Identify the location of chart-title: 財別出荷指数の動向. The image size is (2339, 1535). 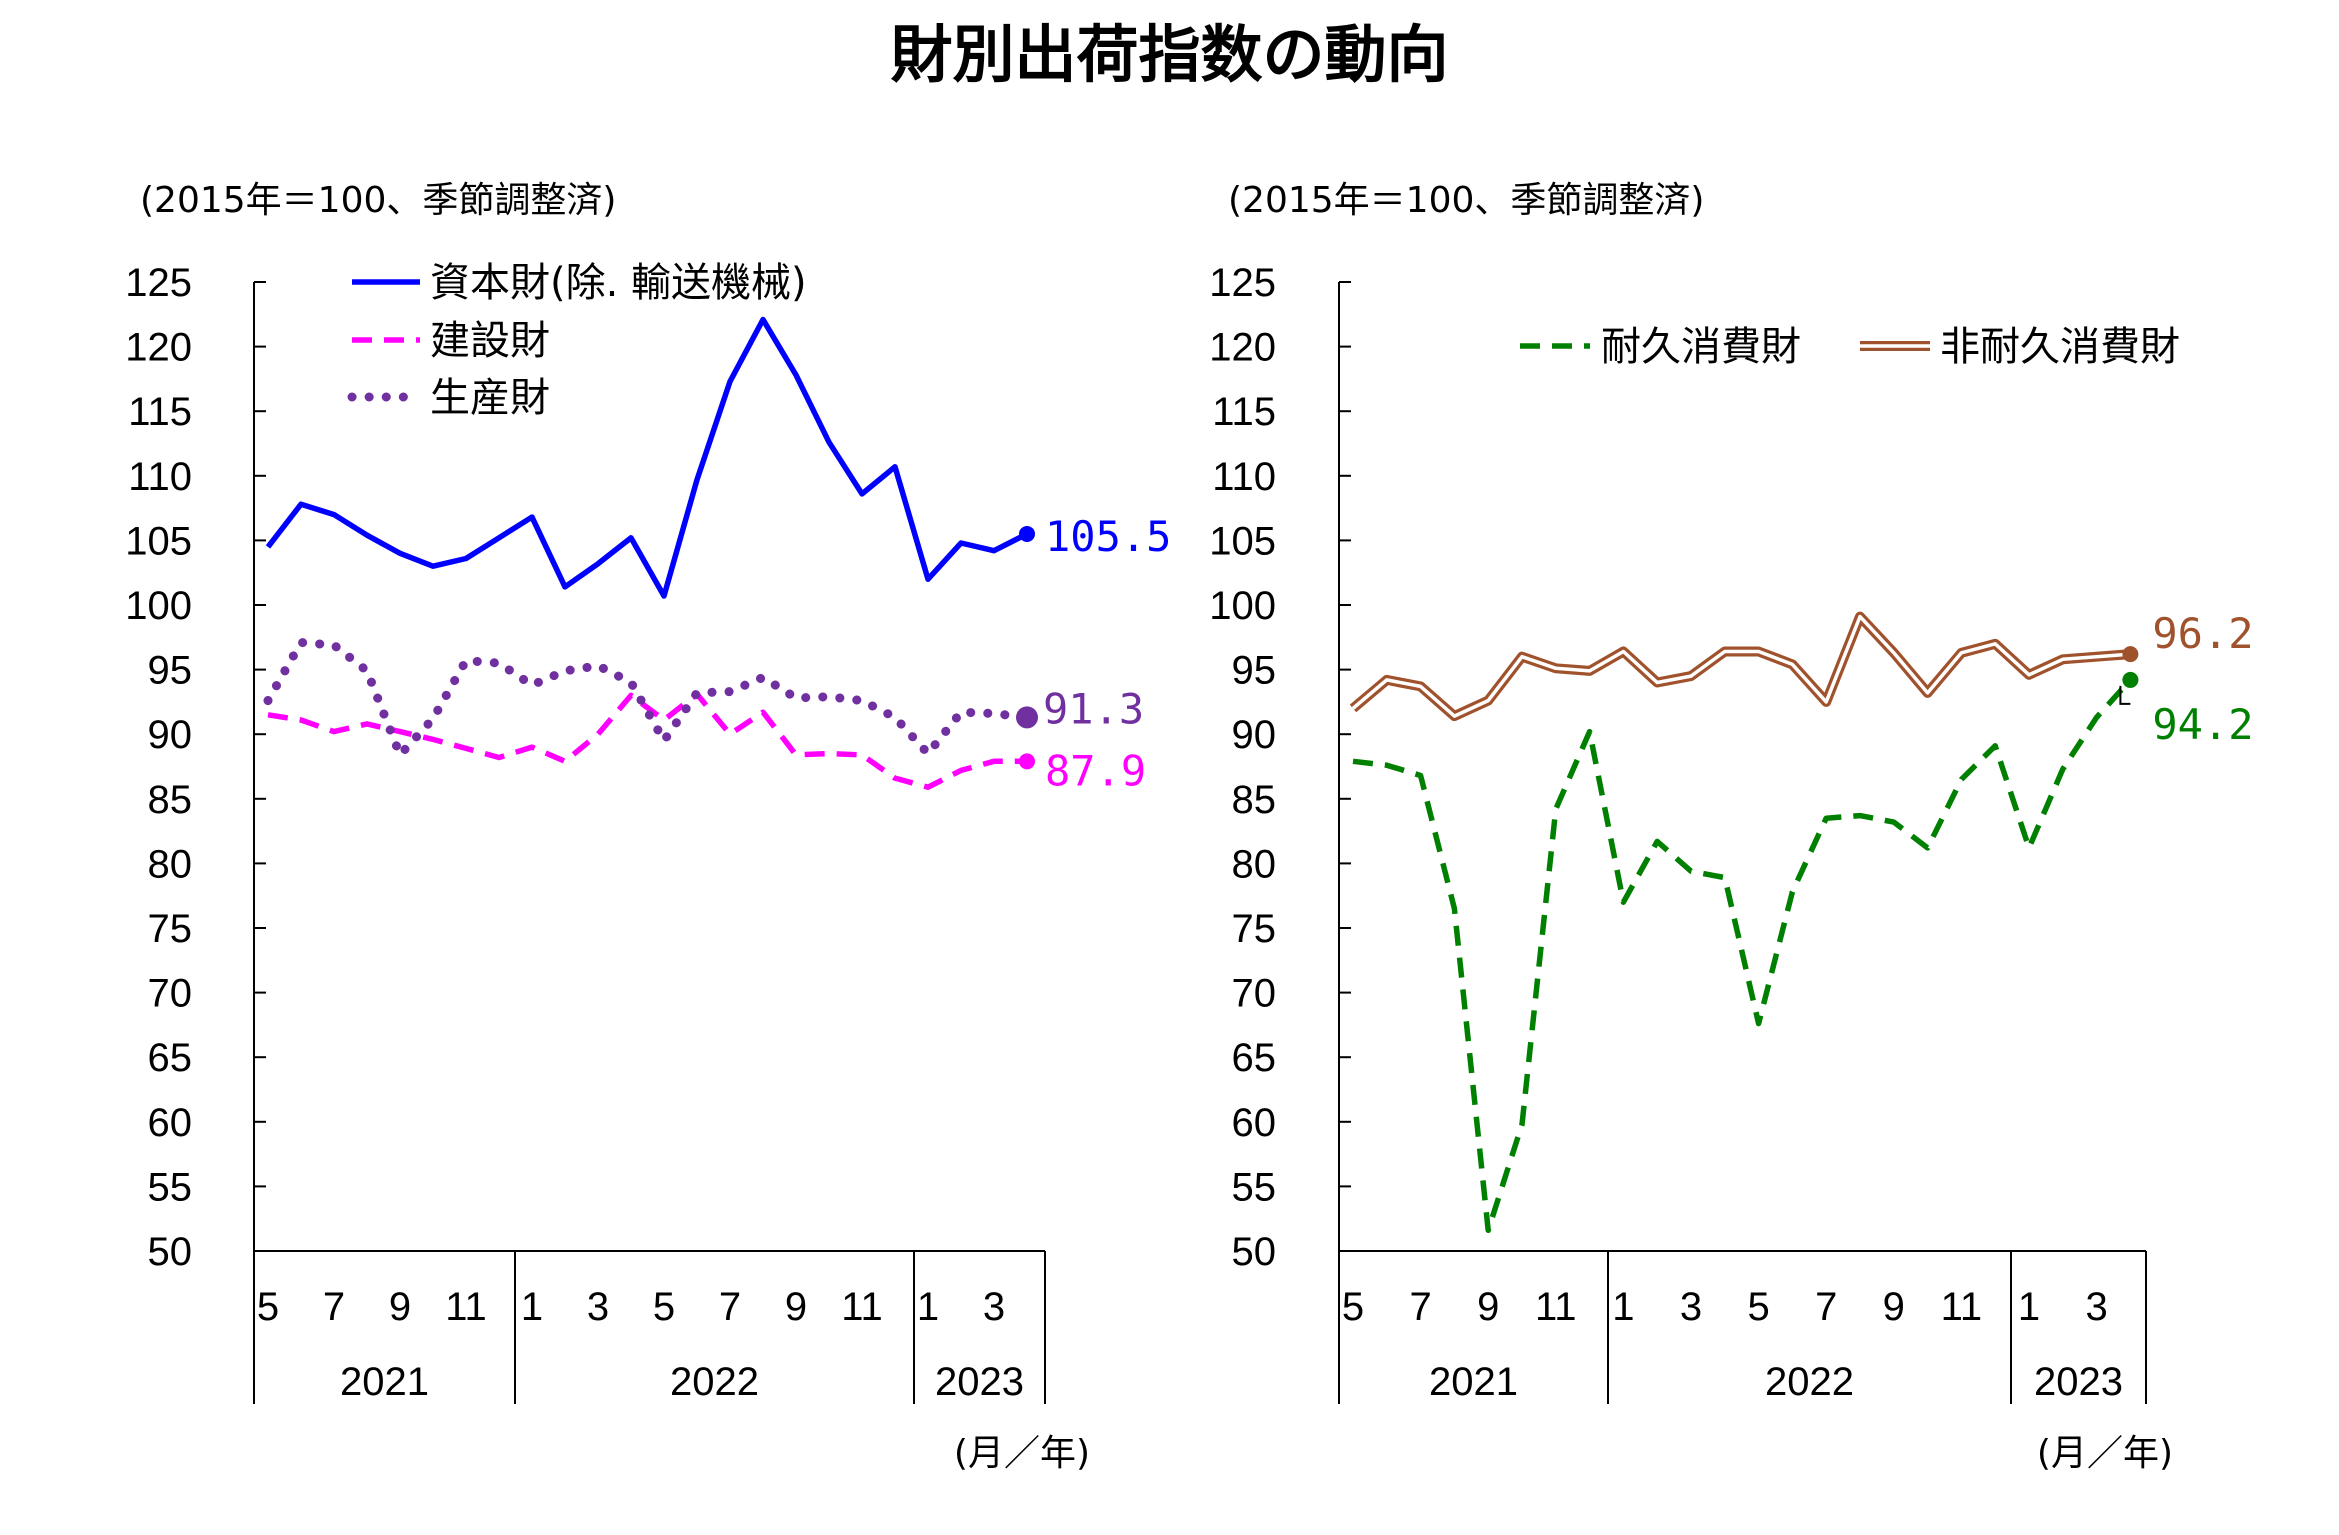
(1169, 54).